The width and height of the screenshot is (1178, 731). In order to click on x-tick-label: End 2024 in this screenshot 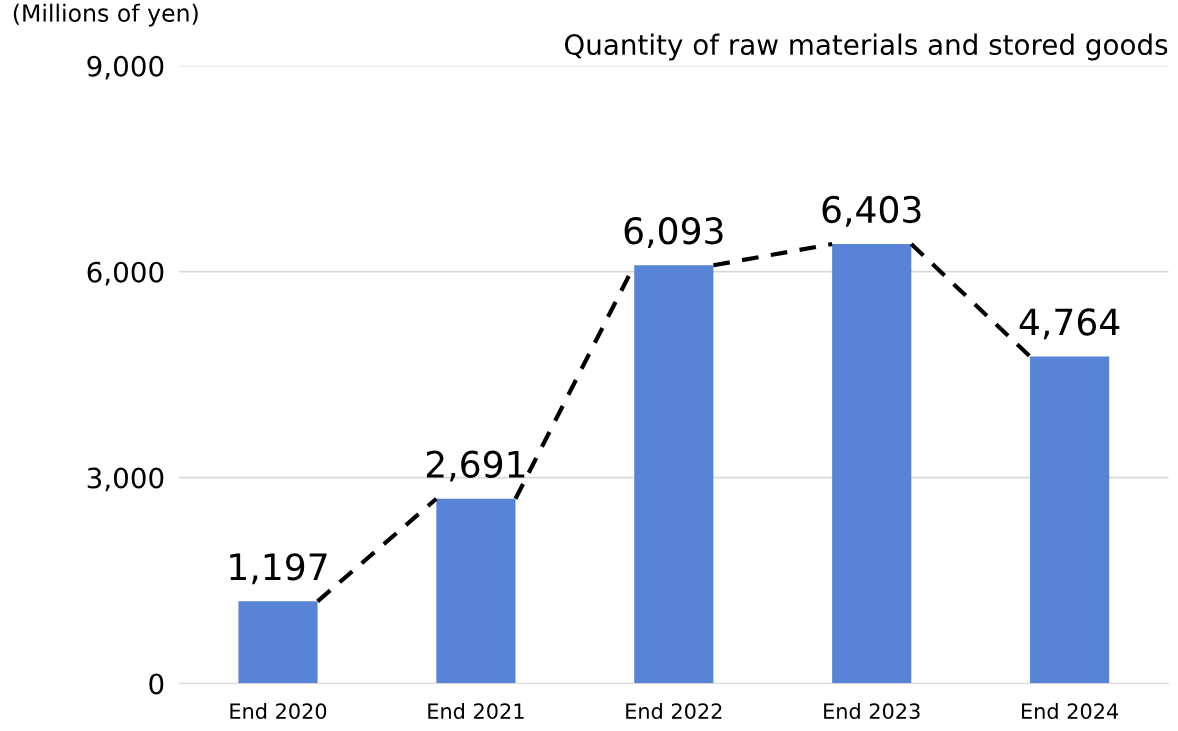, I will do `click(1070, 711)`.